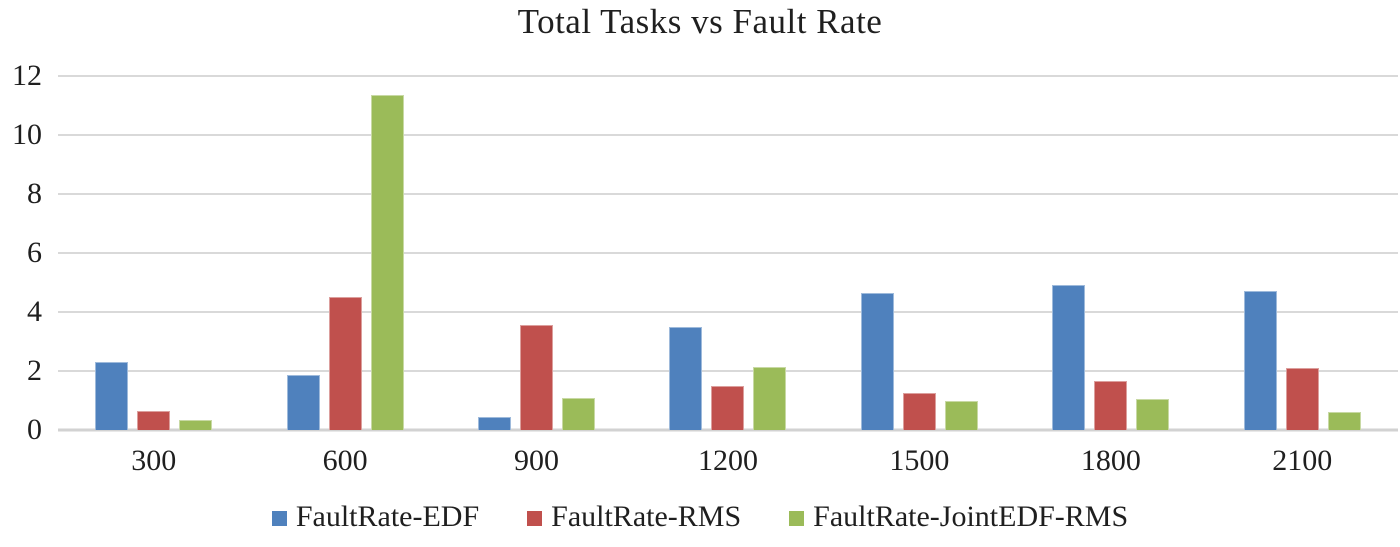 This screenshot has width=1400, height=547. Describe the element at coordinates (345, 460) in the screenshot. I see `x-tick-label: 600` at that location.